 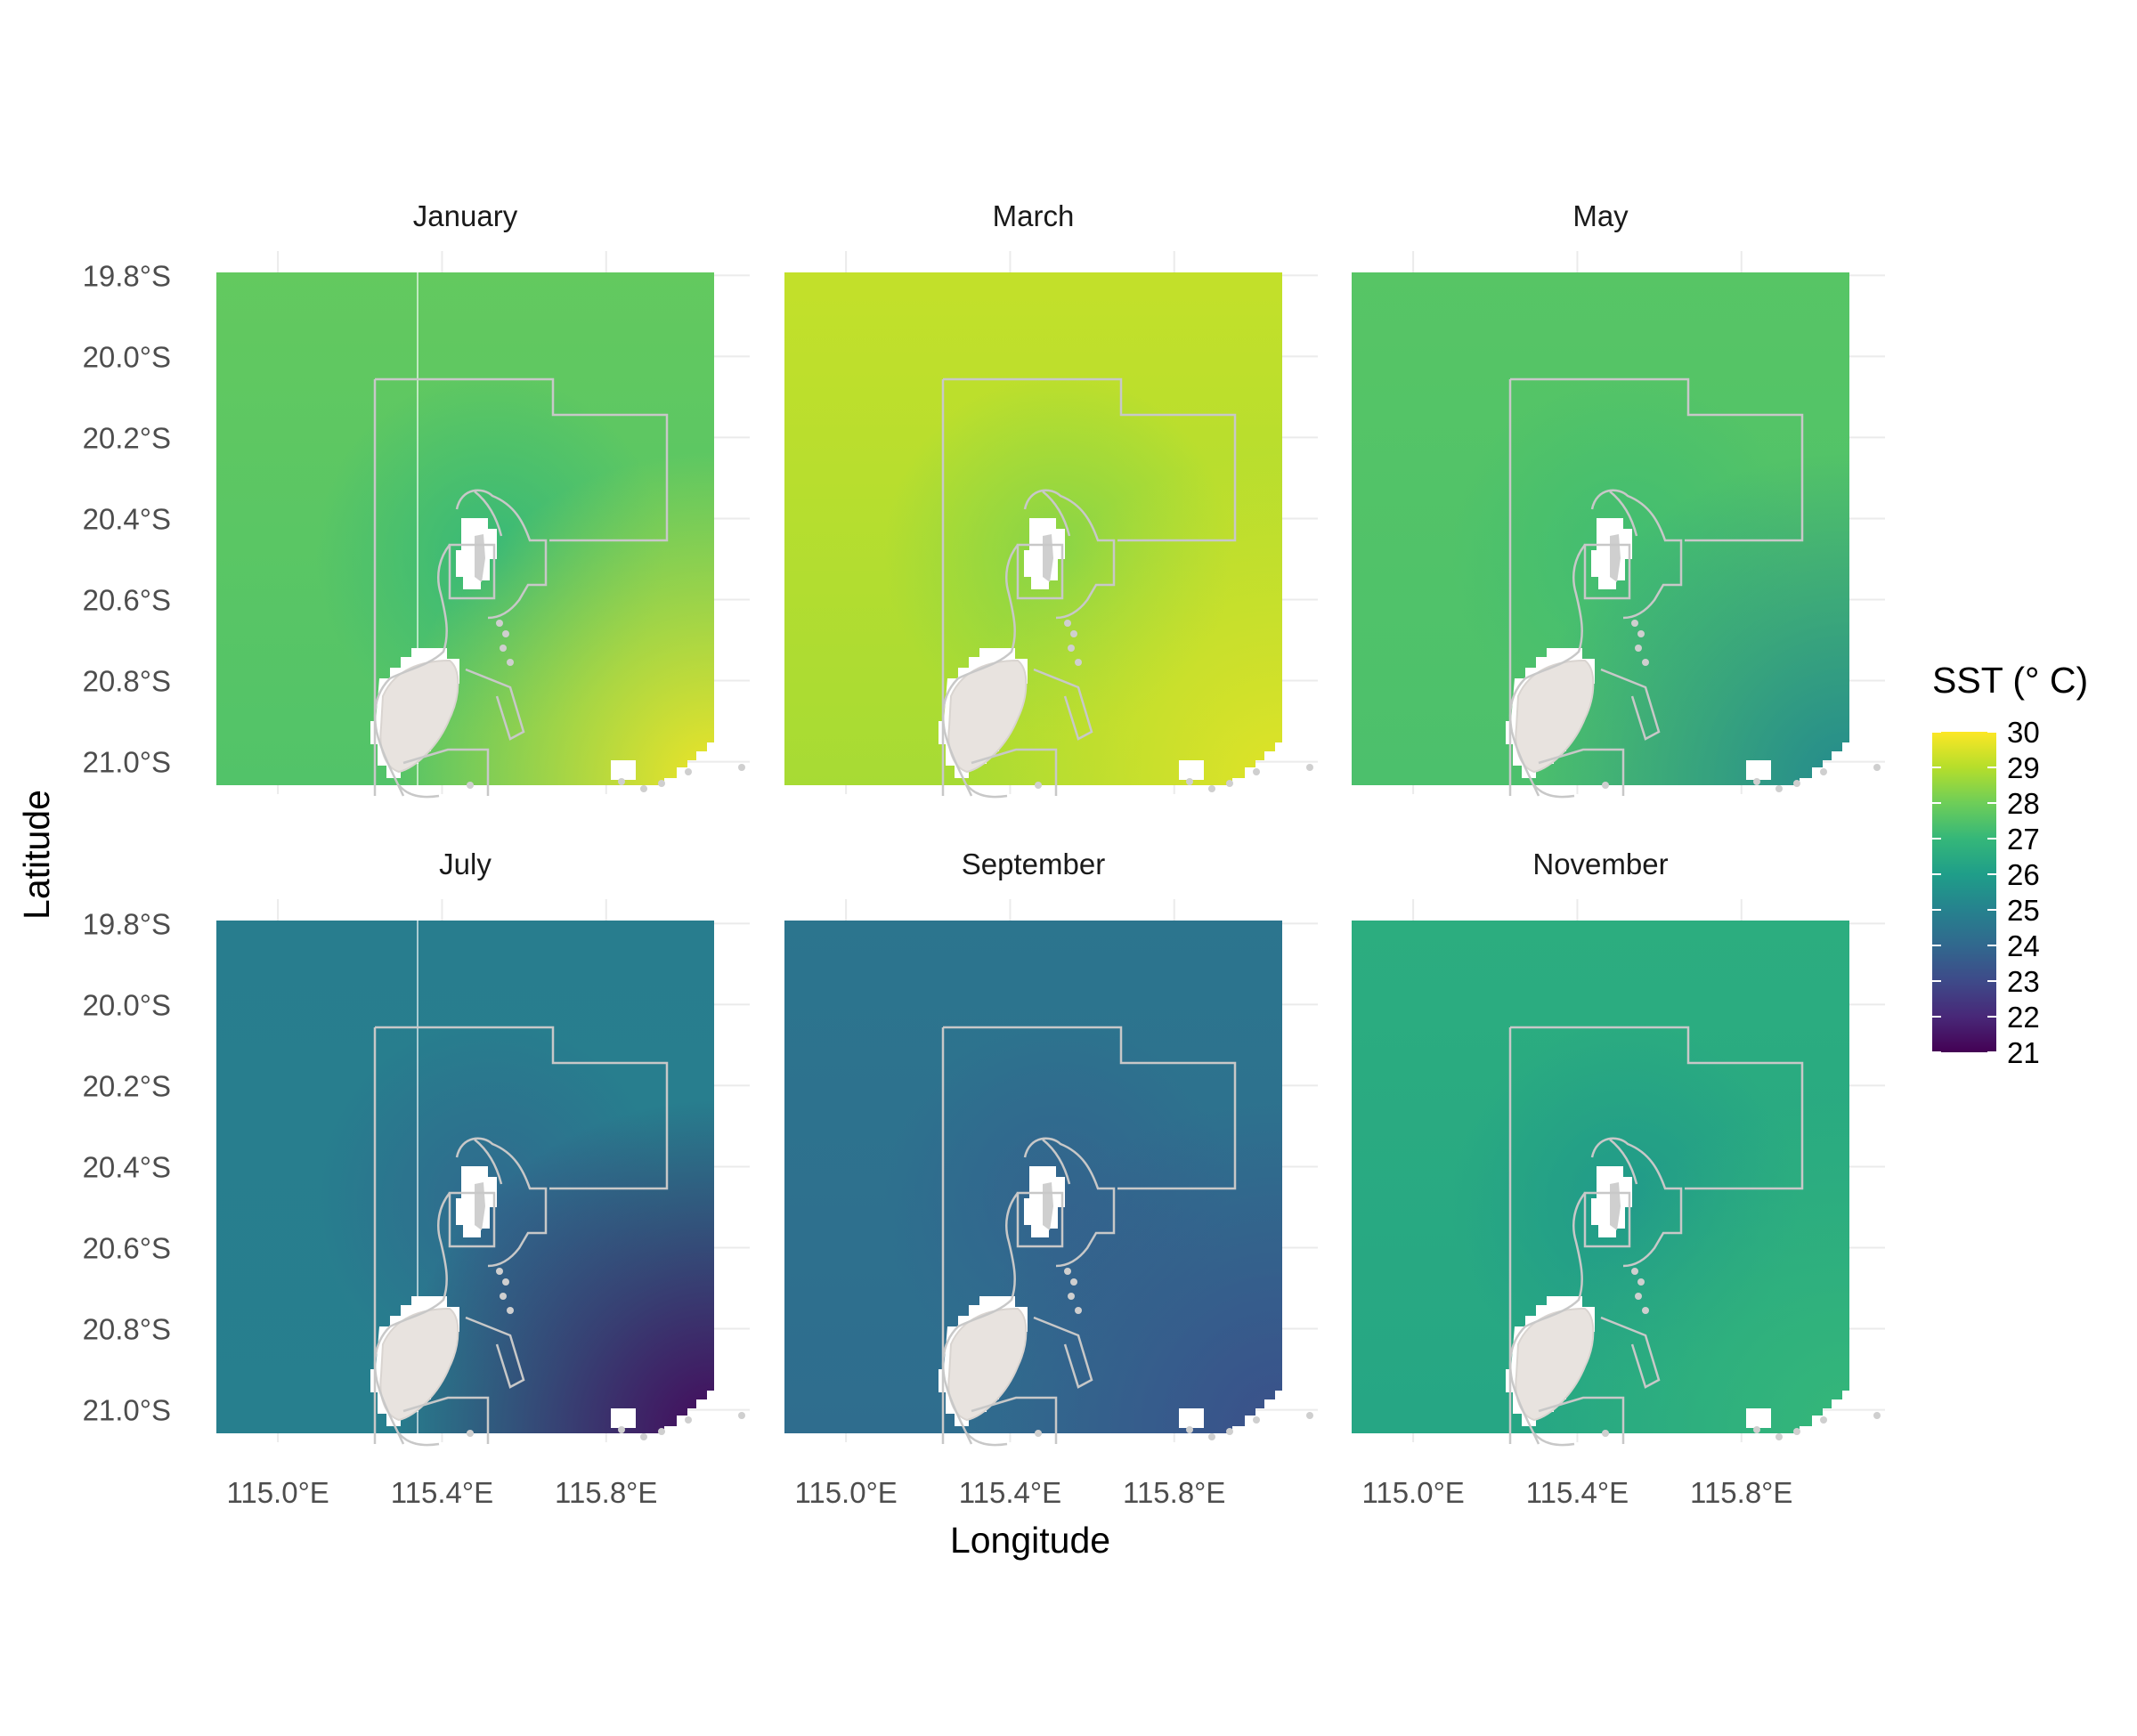 I want to click on y-tick-label: 20.0°S, so click(x=127, y=1004).